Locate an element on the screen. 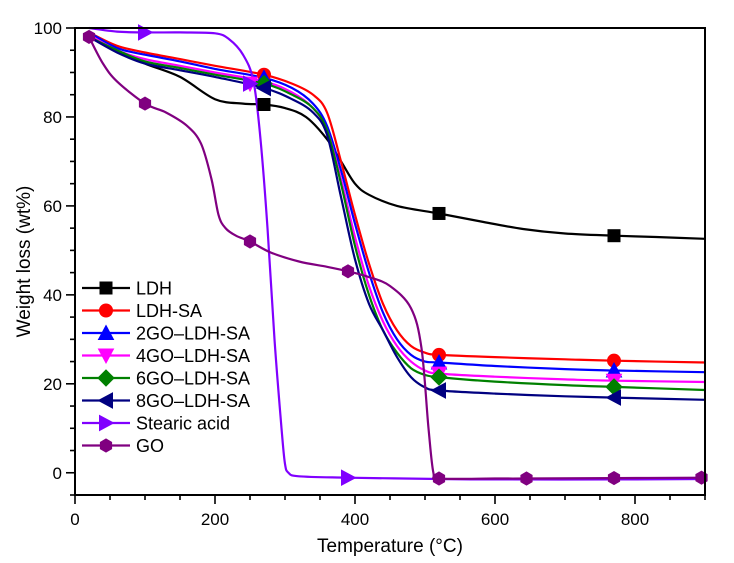 This screenshot has width=734, height=563. legend-label: LDH is located at coordinates (154, 289).